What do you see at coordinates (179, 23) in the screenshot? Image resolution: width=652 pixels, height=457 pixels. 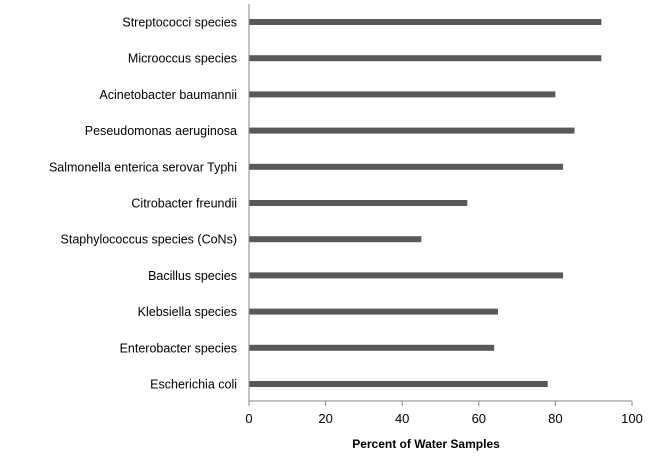 I see `category-label-0: Streptococci species` at bounding box center [179, 23].